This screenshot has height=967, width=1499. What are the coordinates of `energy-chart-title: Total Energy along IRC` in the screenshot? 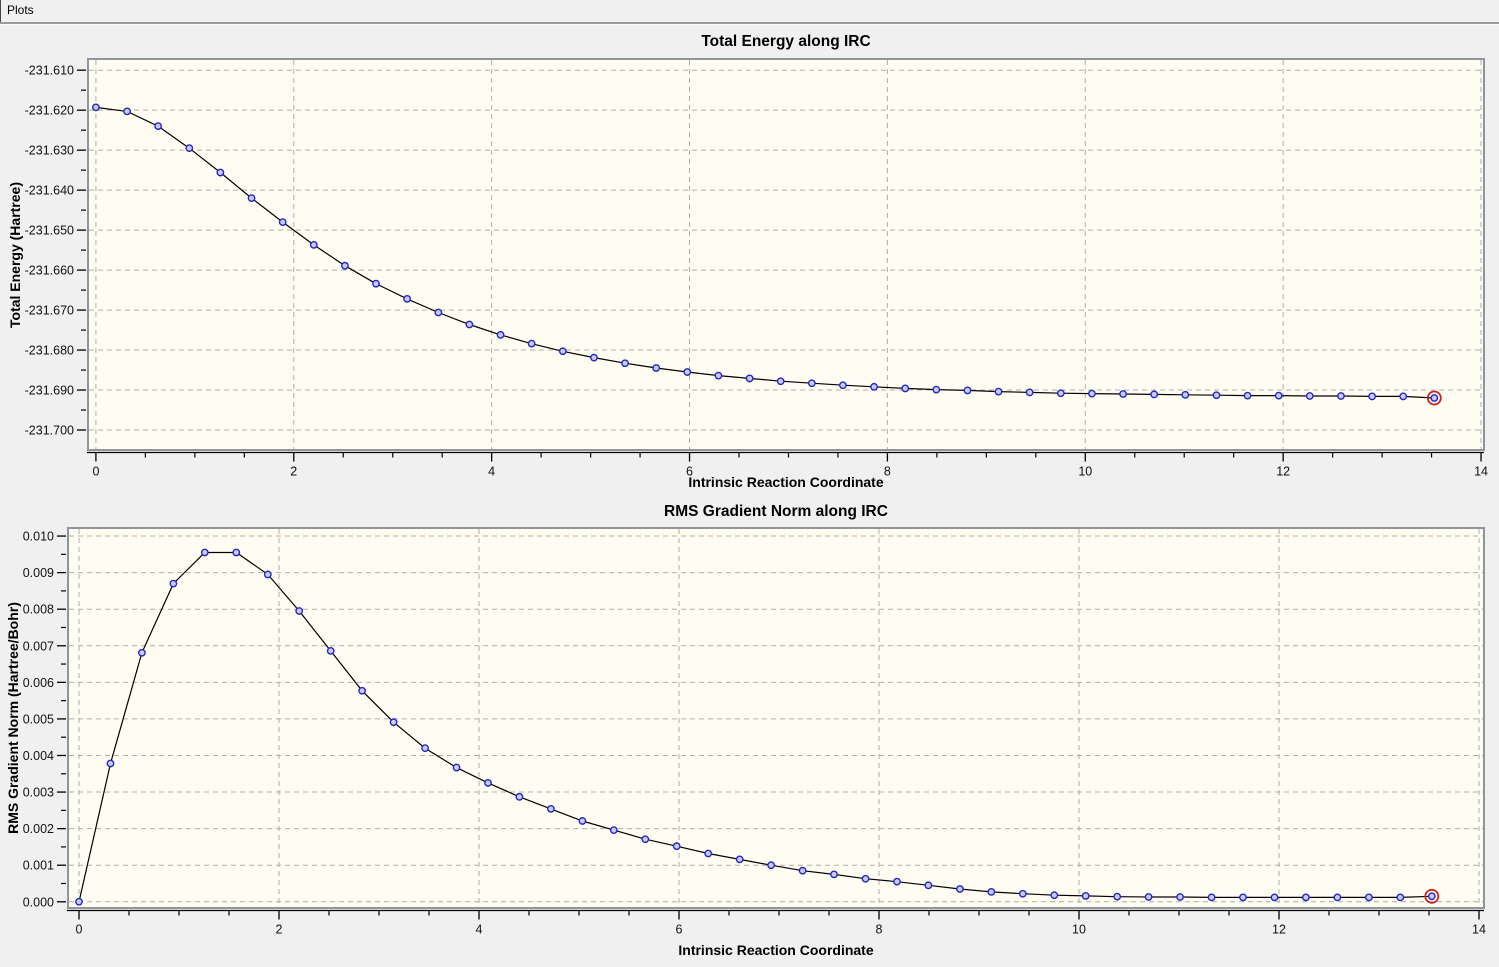 It's located at (786, 41).